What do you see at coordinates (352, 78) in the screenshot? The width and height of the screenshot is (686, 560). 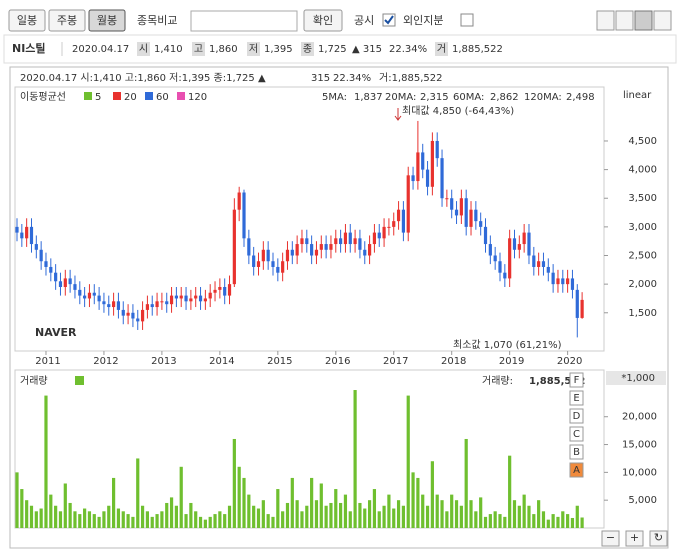 I see `summary-pct: 22.34%` at bounding box center [352, 78].